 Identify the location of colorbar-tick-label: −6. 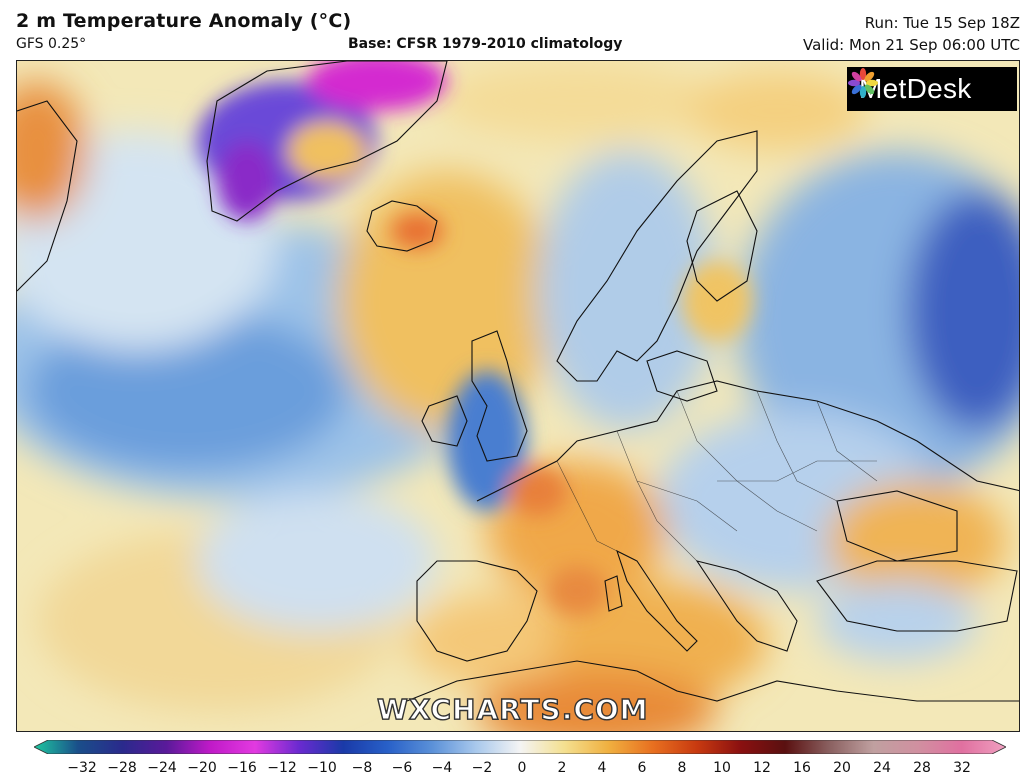
(402, 768).